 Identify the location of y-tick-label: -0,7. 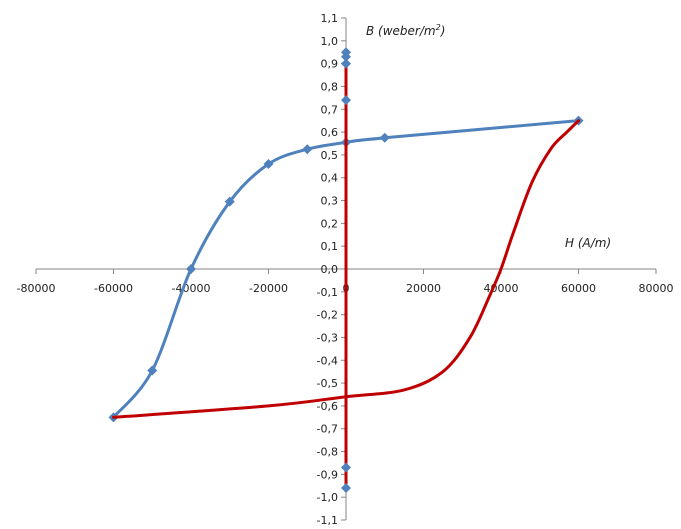
(327, 429).